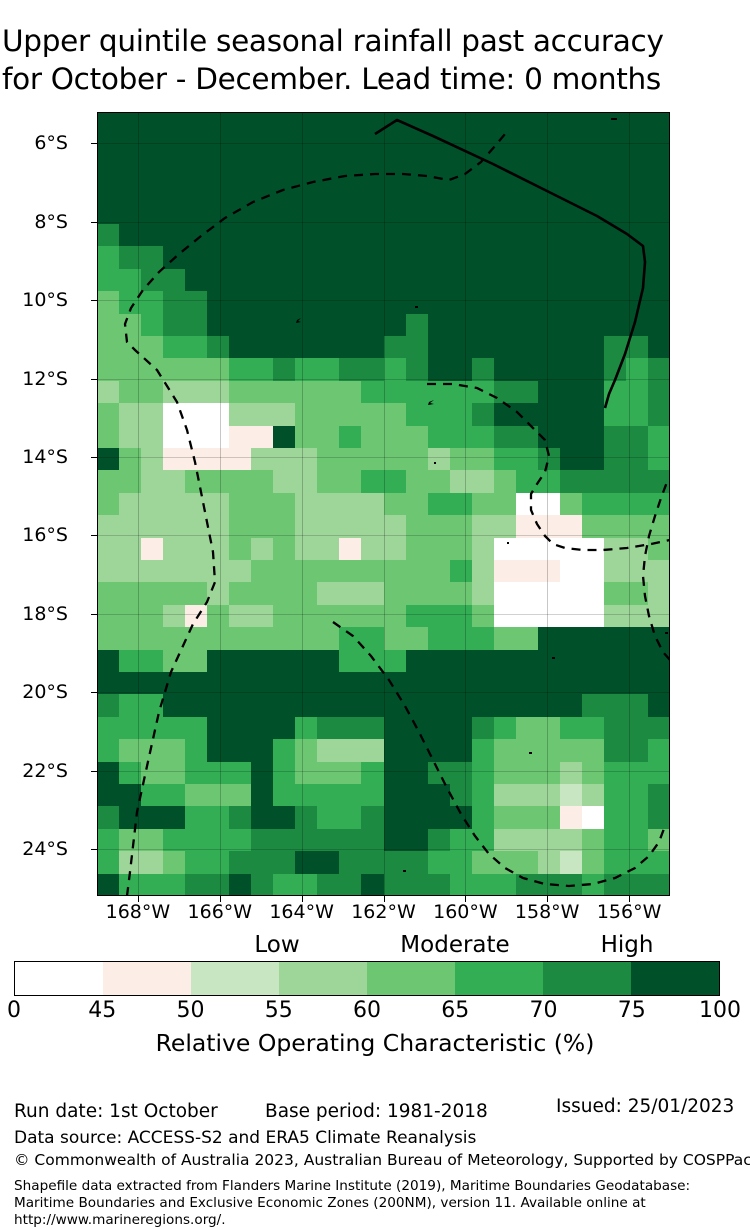 The height and width of the screenshot is (1229, 750). Describe the element at coordinates (543, 1010) in the screenshot. I see `colorbar-tick-label: 70` at that location.